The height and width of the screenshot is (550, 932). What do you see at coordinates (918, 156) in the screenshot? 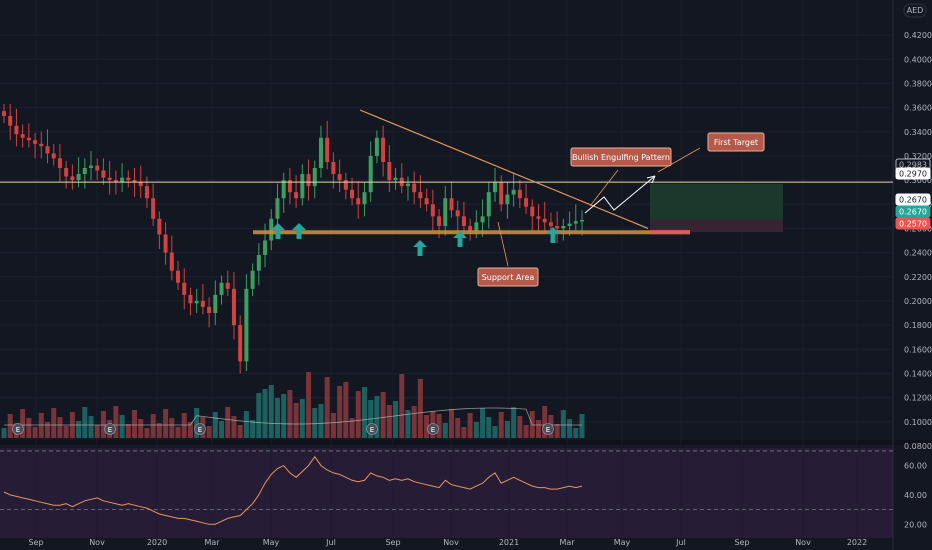
I see `y-tick-label: 0.3200` at bounding box center [918, 156].